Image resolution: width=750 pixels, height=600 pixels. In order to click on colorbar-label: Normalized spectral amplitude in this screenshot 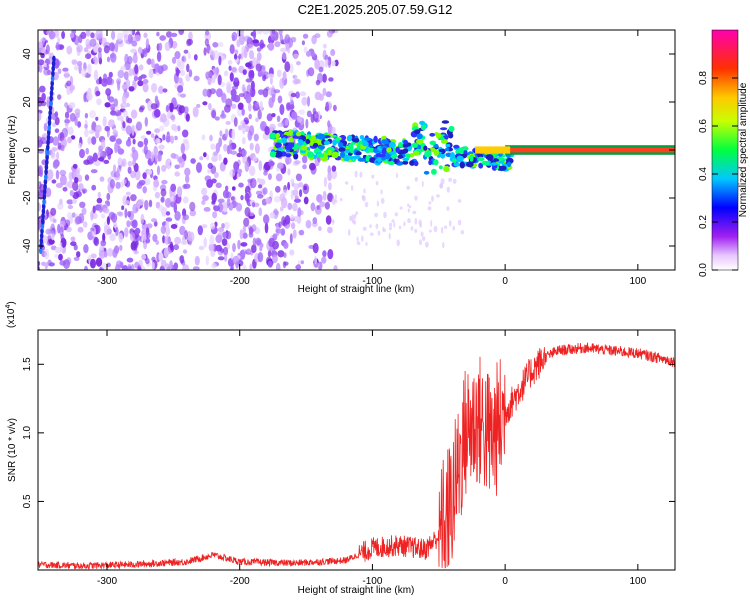, I will do `click(743, 149)`.